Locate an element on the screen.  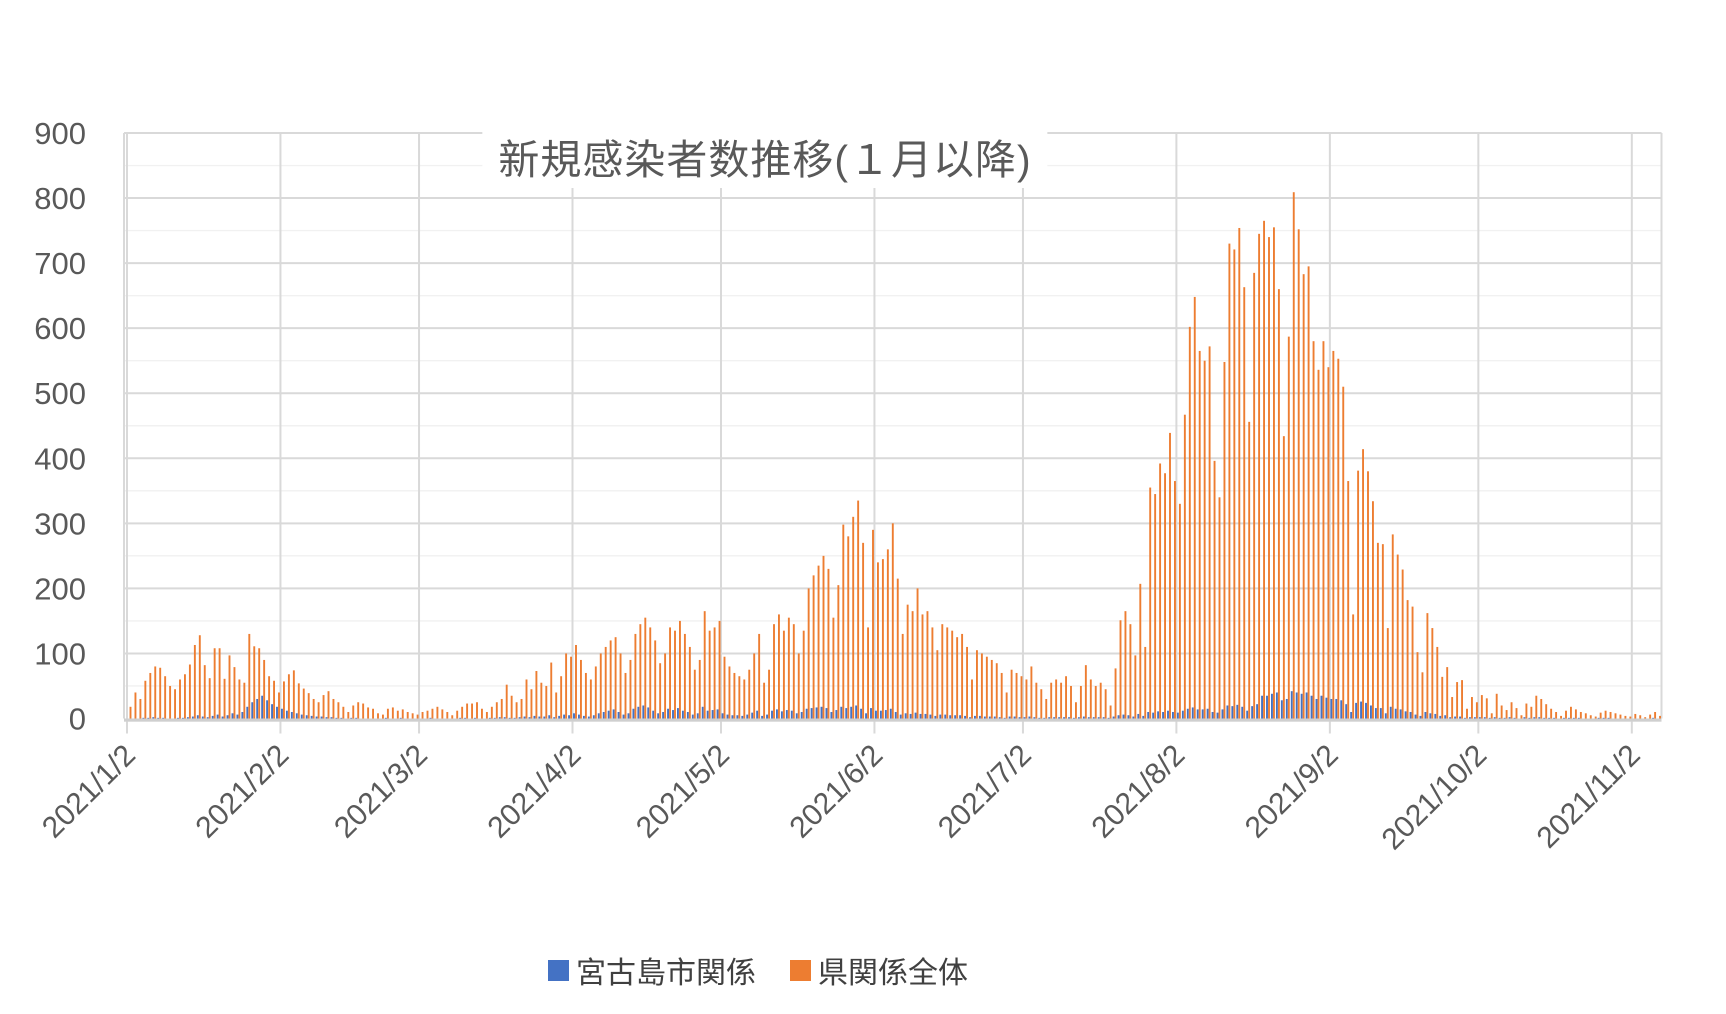
svg-text: 2021/5/2 is located at coordinates (683, 792).